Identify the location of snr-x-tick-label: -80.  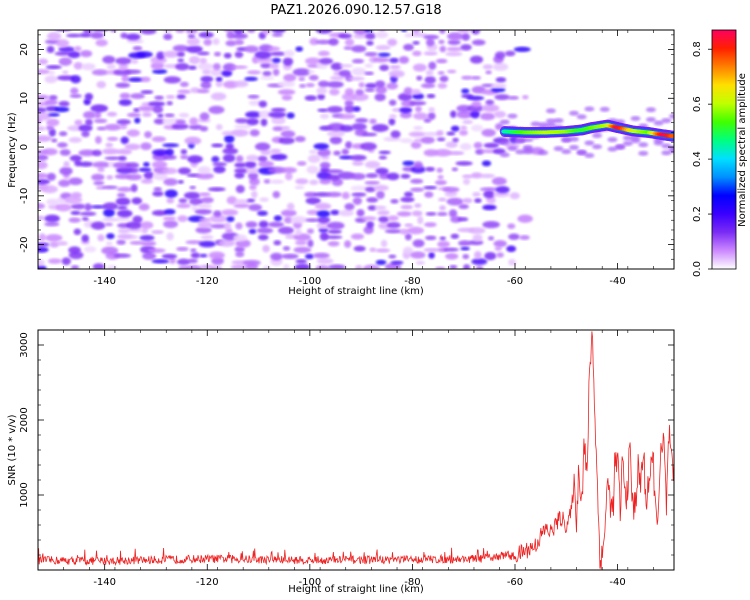
(412, 582).